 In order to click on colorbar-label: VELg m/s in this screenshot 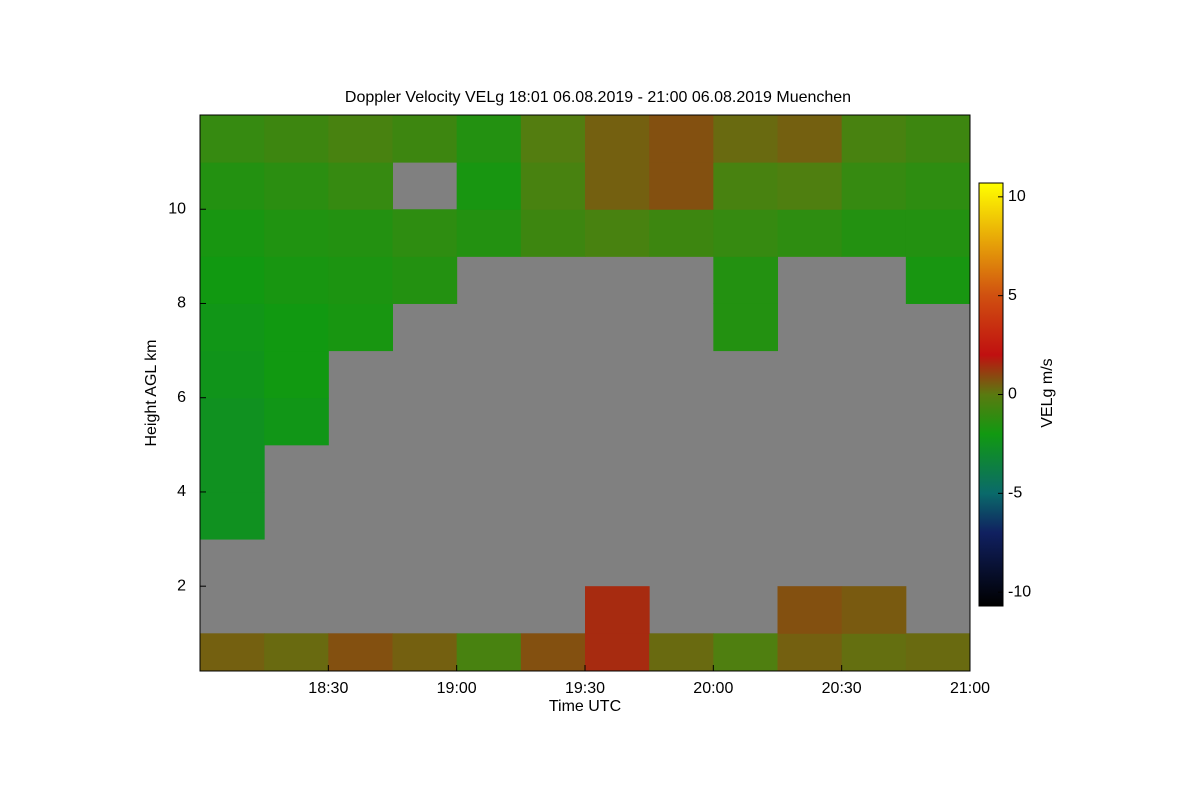, I will do `click(1047, 392)`.